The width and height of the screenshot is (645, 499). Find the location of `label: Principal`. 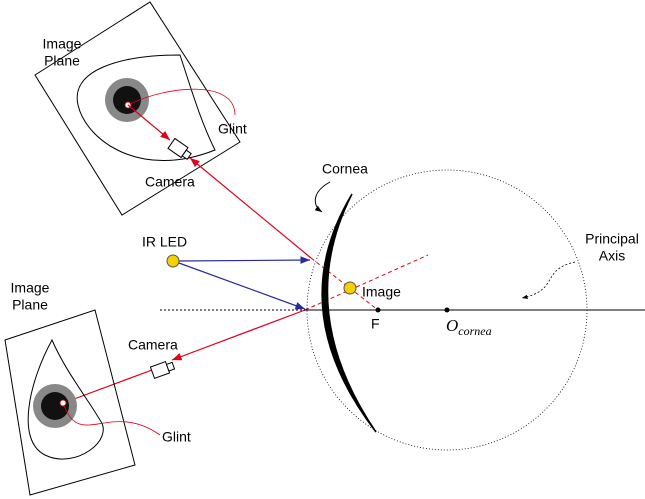

label: Principal is located at coordinates (612, 239).